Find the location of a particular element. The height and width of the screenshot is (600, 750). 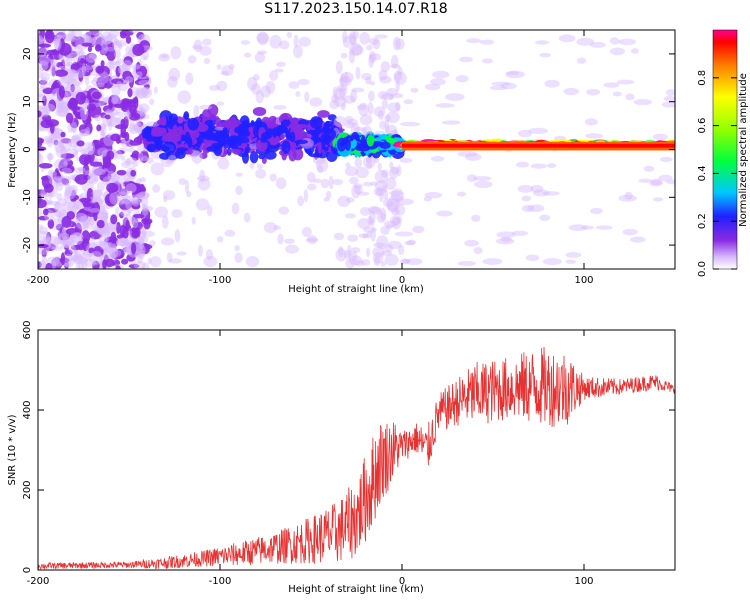

spectrogram-xtick-label: 100 is located at coordinates (583, 280).